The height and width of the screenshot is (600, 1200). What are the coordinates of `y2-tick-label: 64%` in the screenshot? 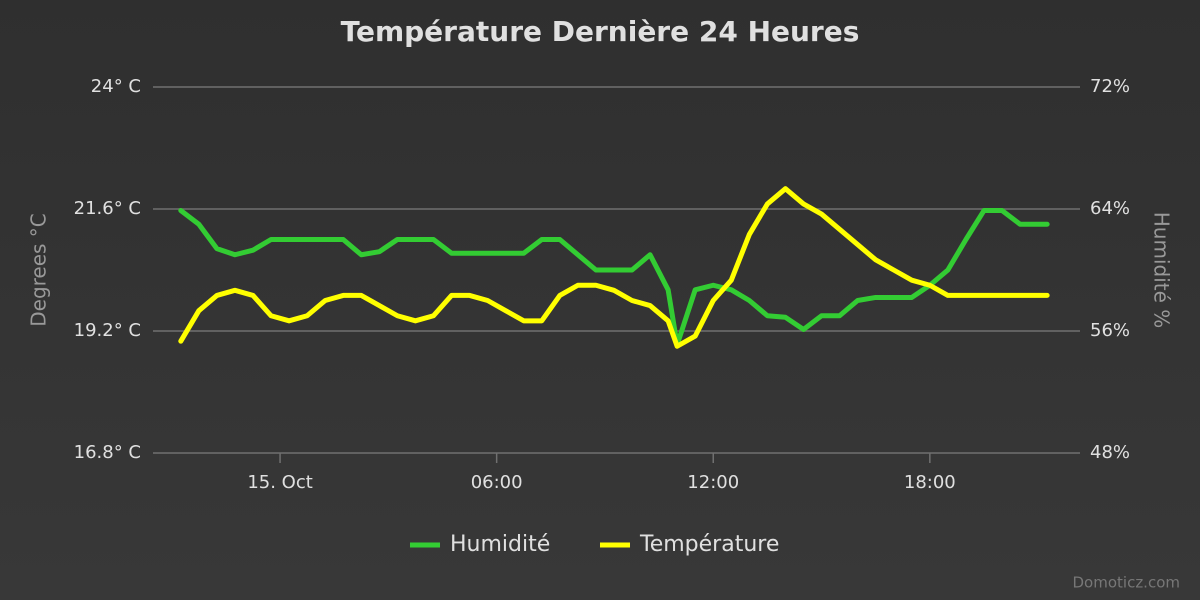 It's located at (1110, 208).